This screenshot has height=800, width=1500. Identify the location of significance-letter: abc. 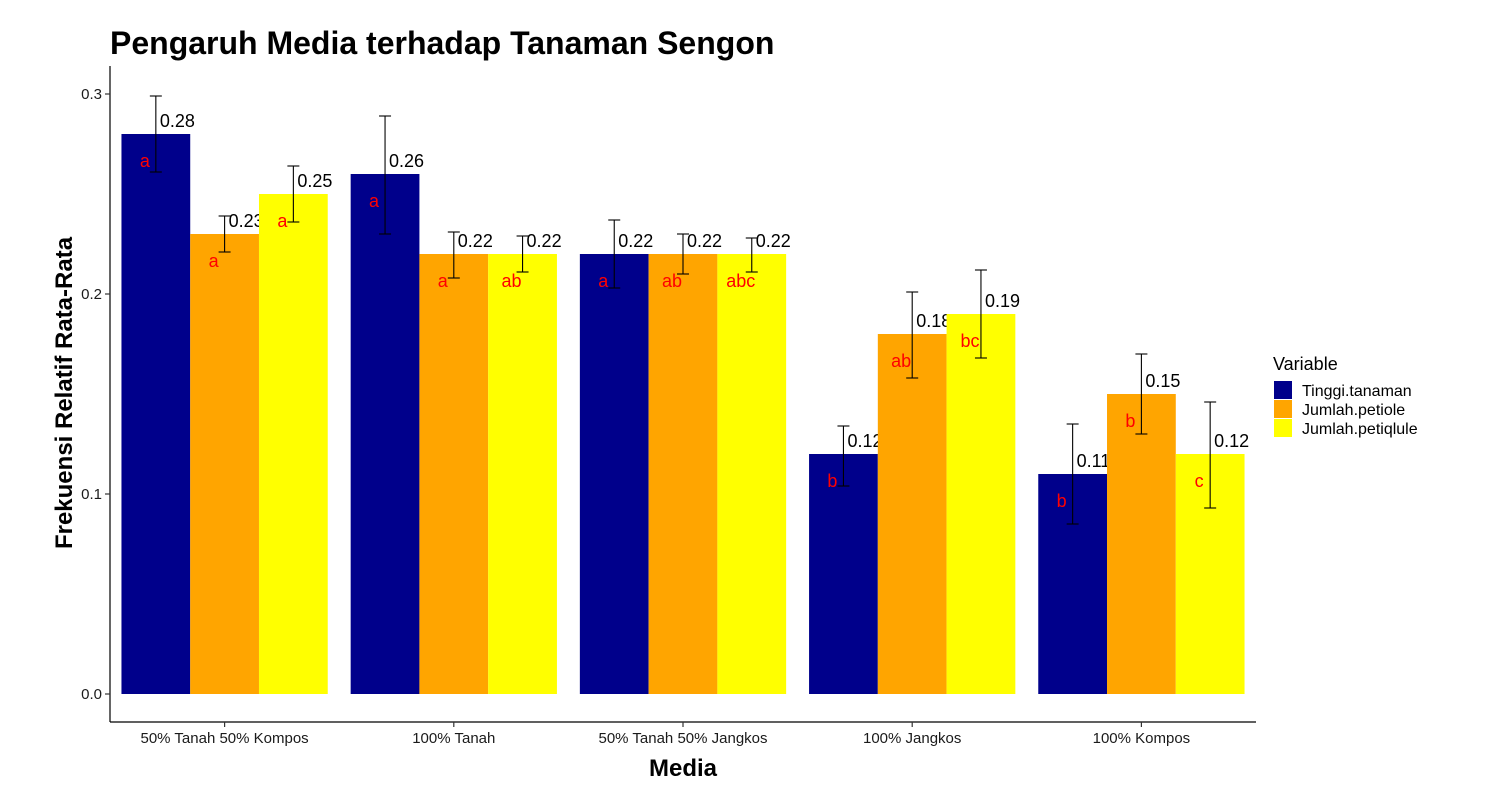
(740, 281).